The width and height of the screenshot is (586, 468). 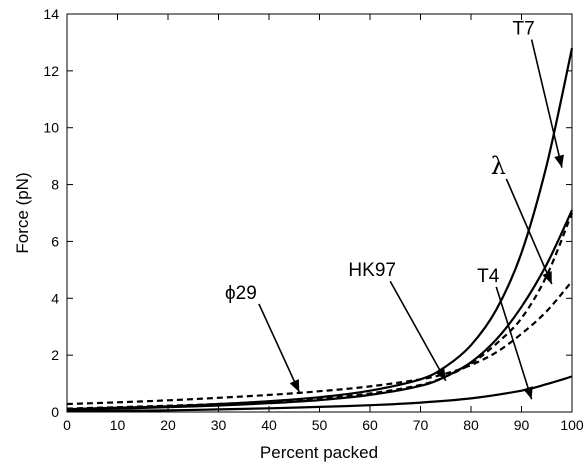 What do you see at coordinates (269, 425) in the screenshot?
I see `x-tick-label: 40` at bounding box center [269, 425].